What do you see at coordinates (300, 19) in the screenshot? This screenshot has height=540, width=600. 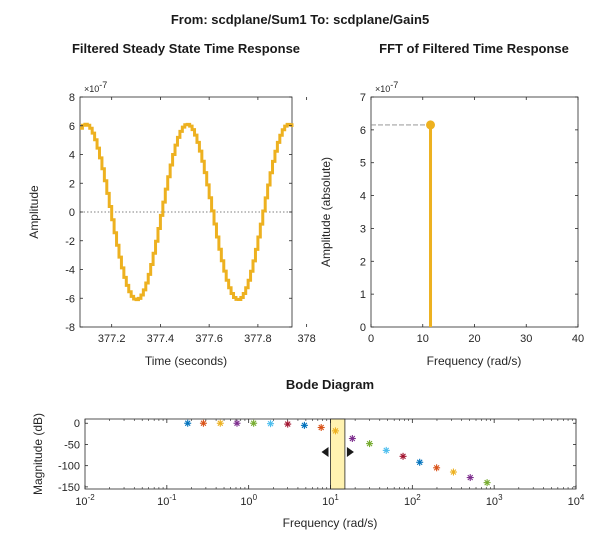 I see `figure-suptitle: From: scdplane/Sum1 To: scdplane/Gain5` at bounding box center [300, 19].